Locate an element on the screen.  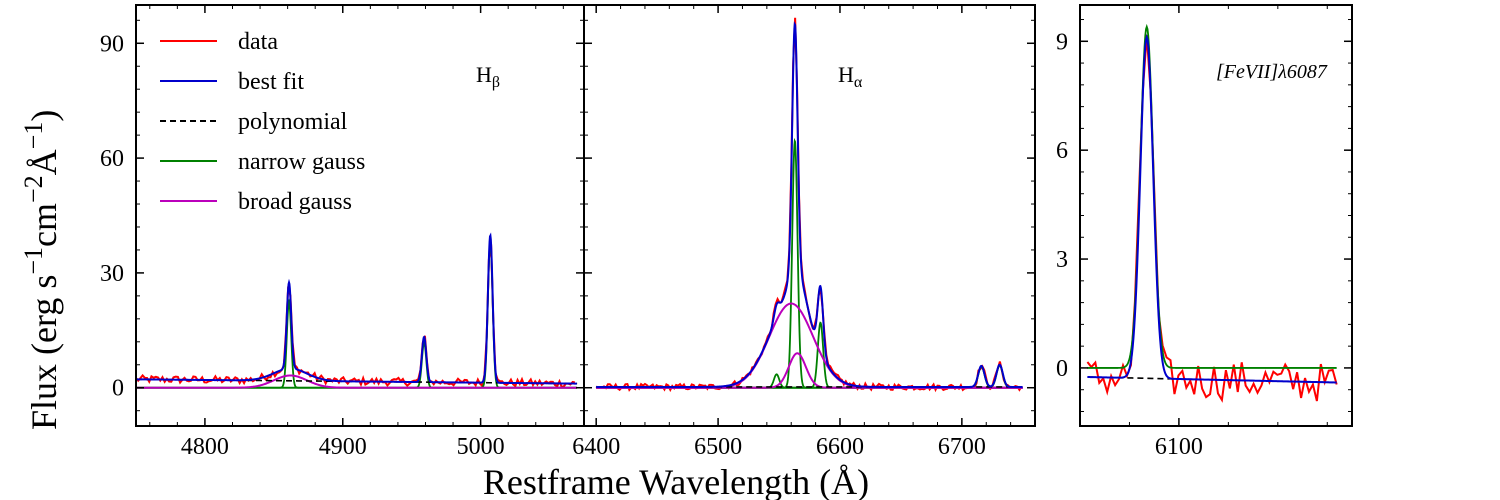
x-tick-label: 6600 is located at coordinates (840, 447).